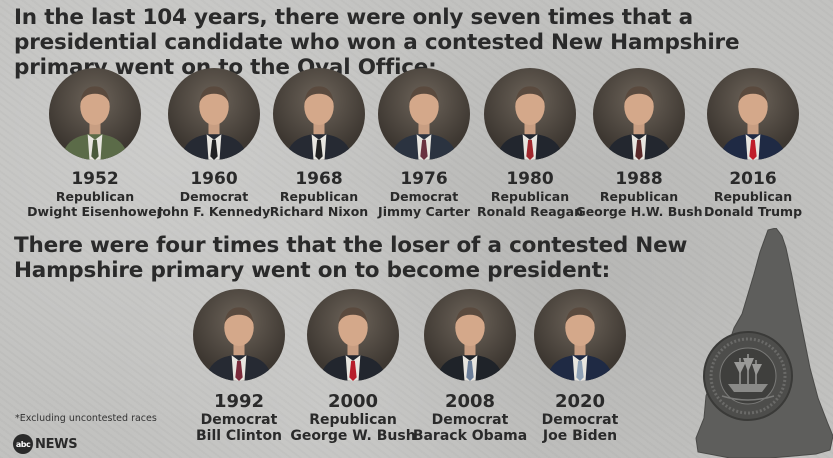 Image resolution: width=833 pixels, height=458 pixels. I want to click on candidate-name: John F. Kennedy, so click(214, 211).